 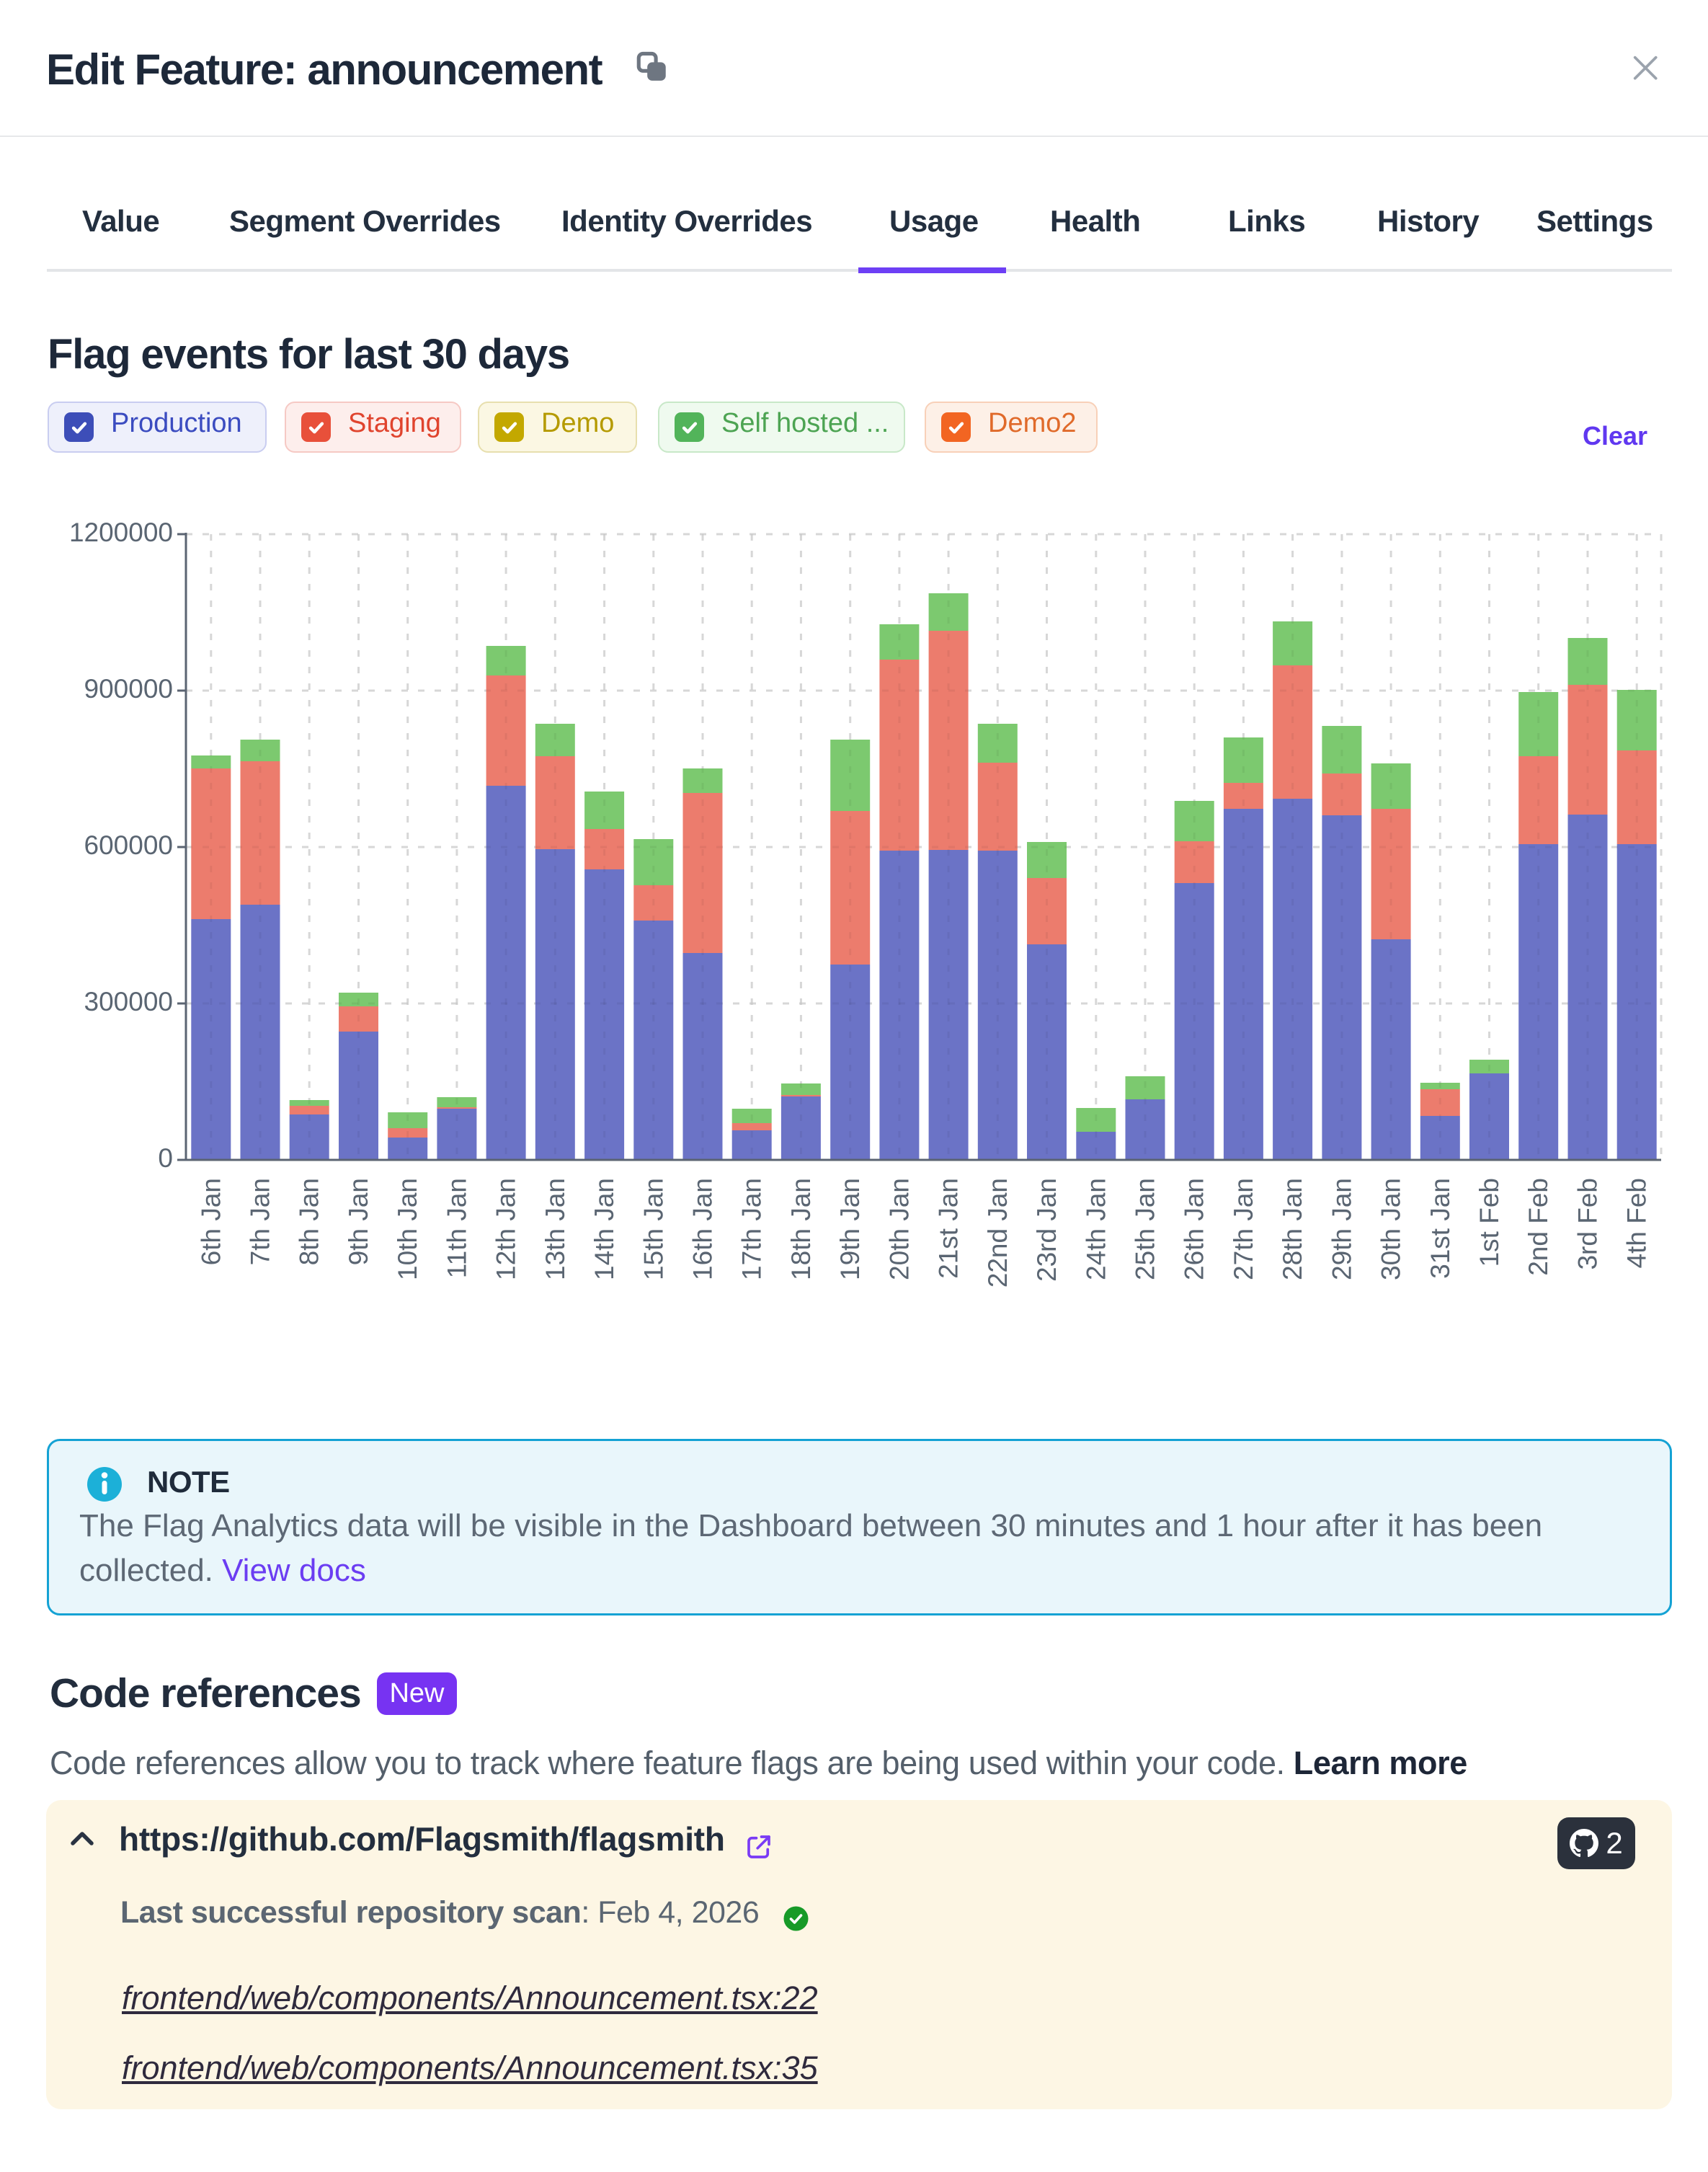 I want to click on svg-text: 25th Jan, so click(x=1146, y=1229).